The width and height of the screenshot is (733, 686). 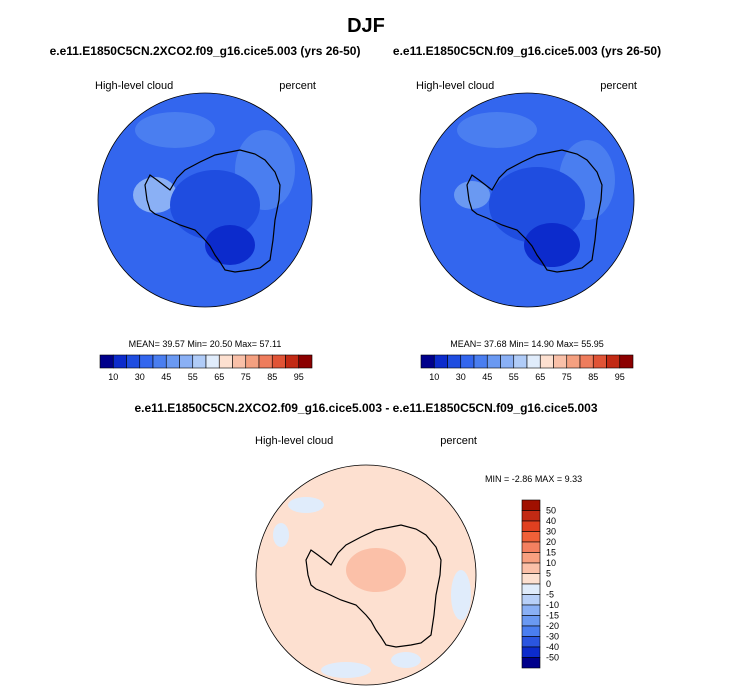 I want to click on colorbar-label: -50, so click(x=552, y=658).